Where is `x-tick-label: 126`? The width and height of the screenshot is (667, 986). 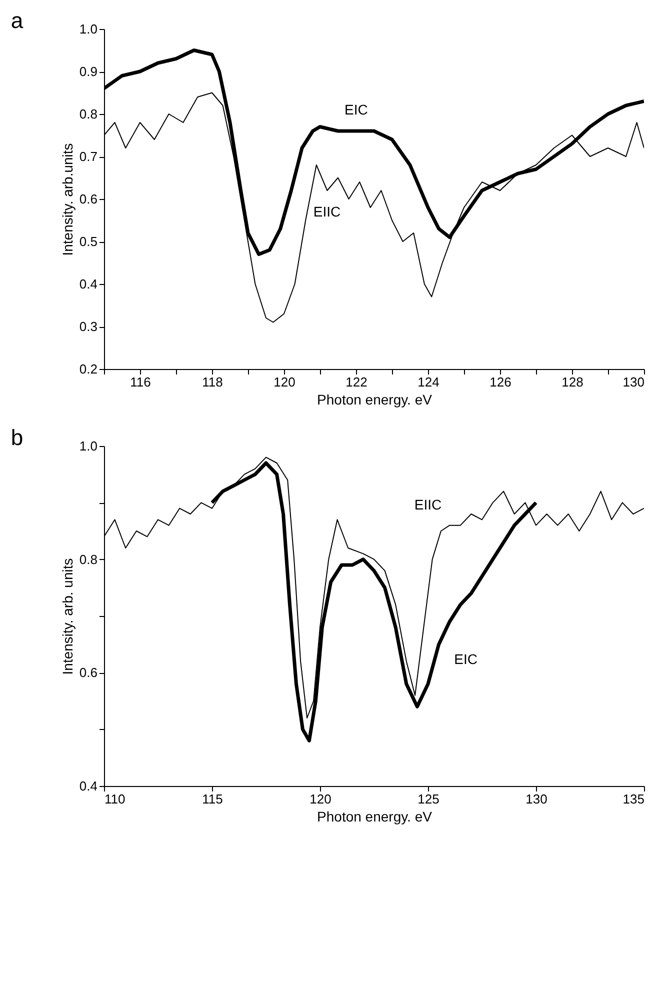 x-tick-label: 126 is located at coordinates (501, 382).